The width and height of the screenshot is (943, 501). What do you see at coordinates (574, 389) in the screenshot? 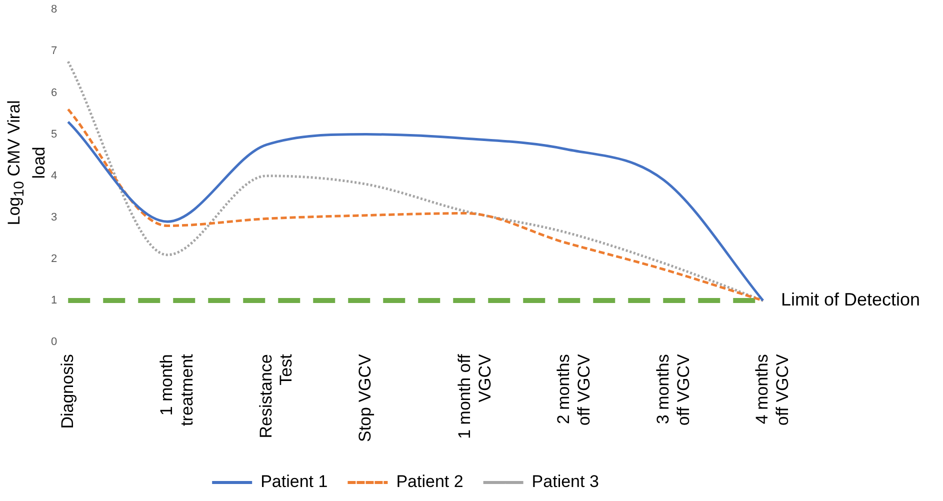
I see `x-tick-label: 2 months off VGCV` at bounding box center [574, 389].